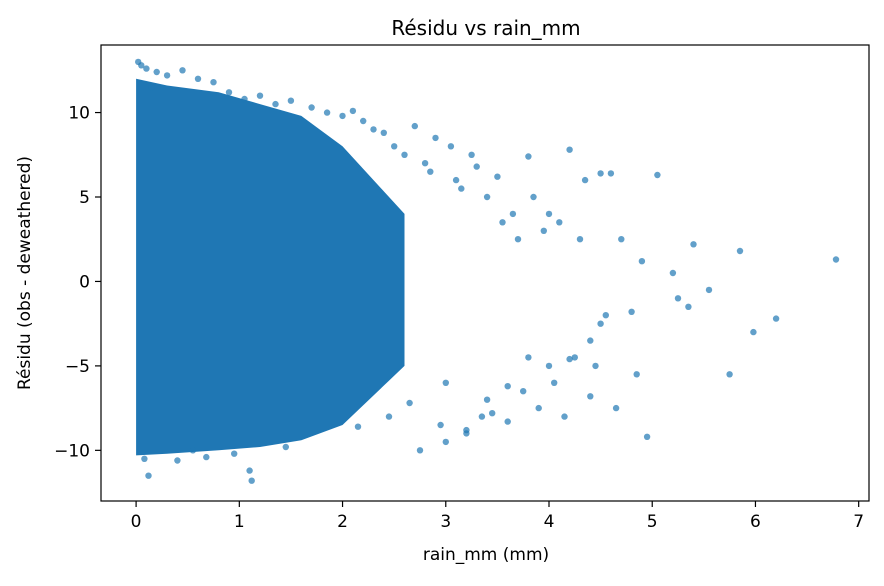 This screenshot has width=884, height=586. What do you see at coordinates (755, 522) in the screenshot?
I see `x-tick-label: 6` at bounding box center [755, 522].